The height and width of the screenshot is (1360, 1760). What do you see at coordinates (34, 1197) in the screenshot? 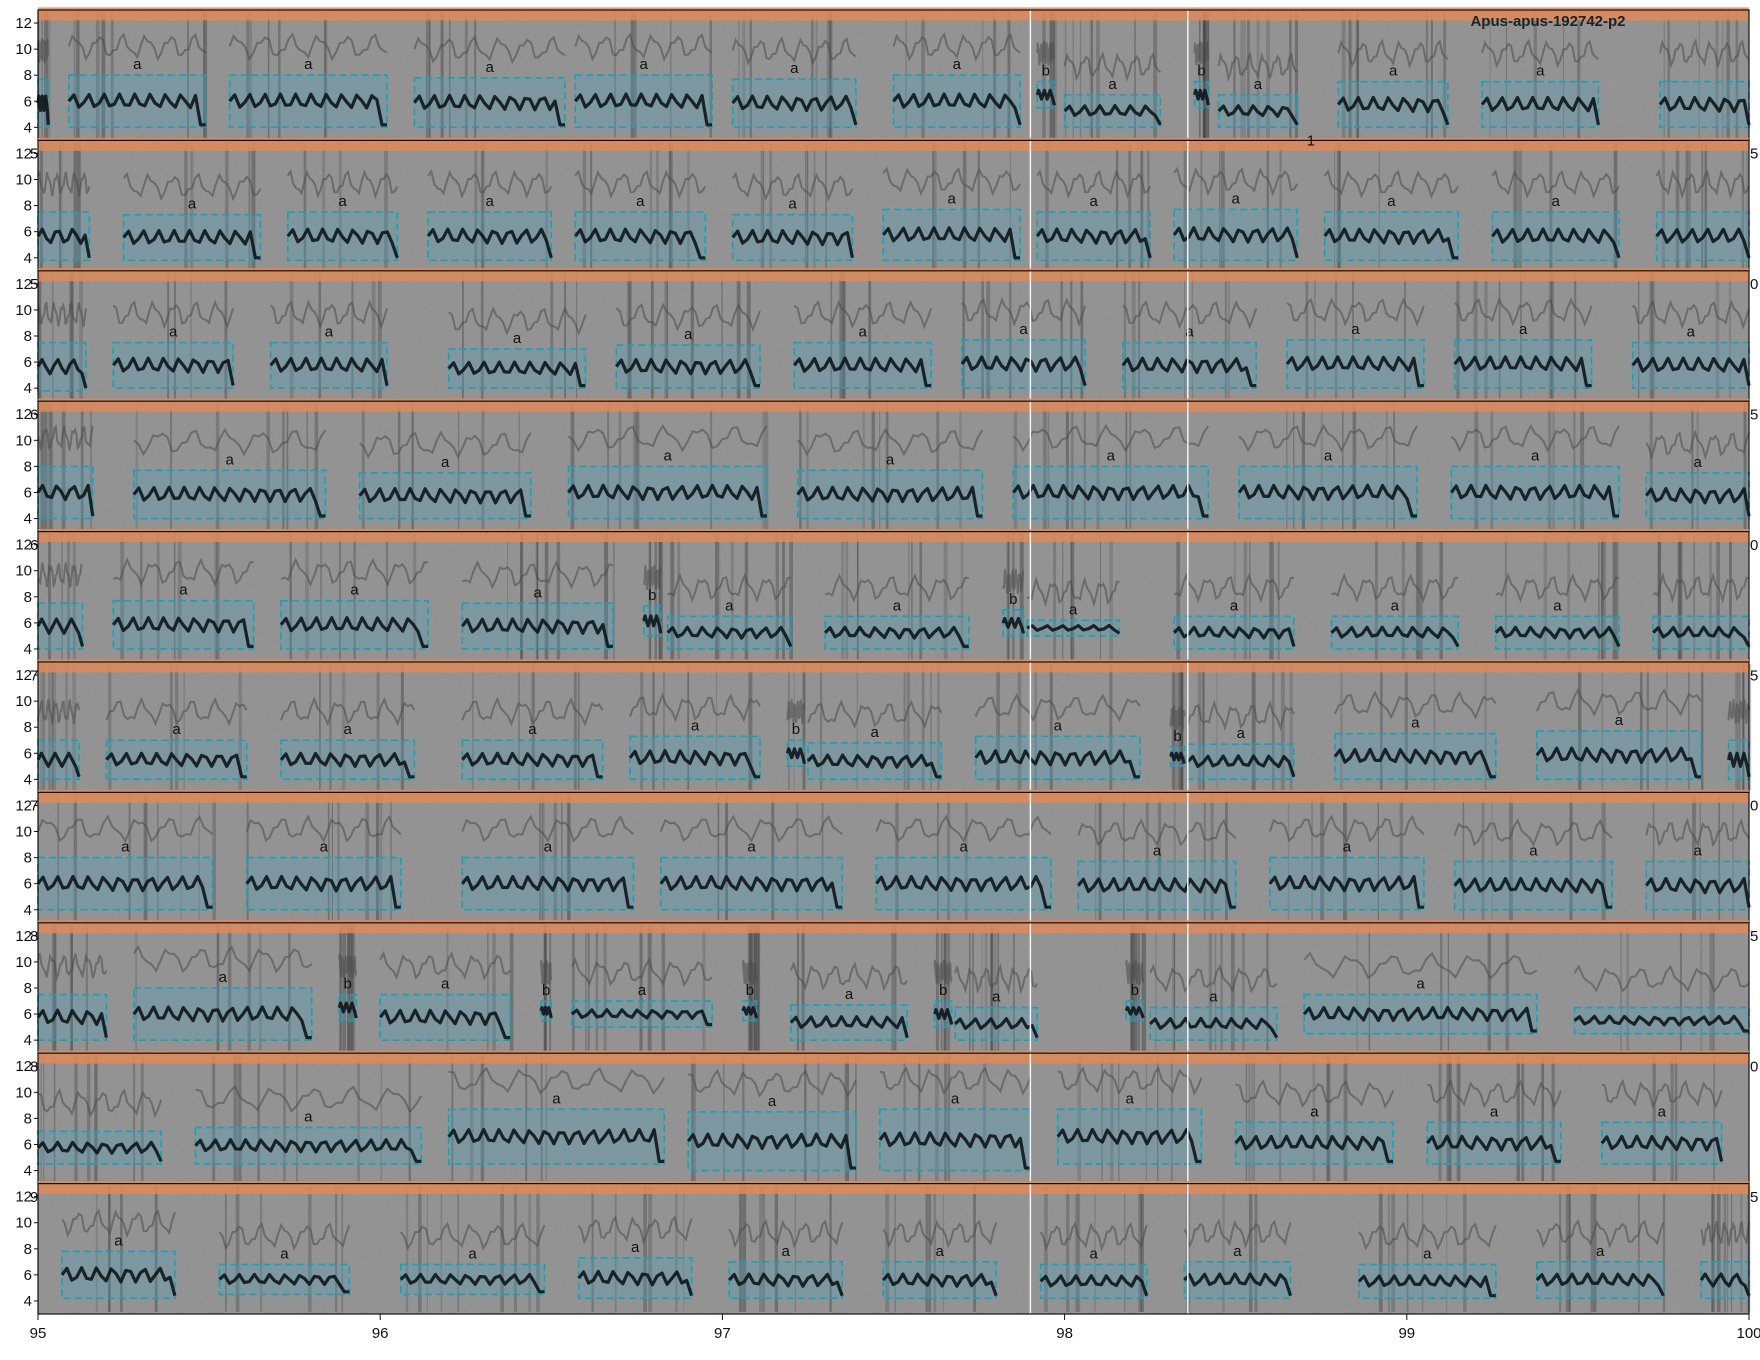
I see `row-edge-label-left: 9` at bounding box center [34, 1197].